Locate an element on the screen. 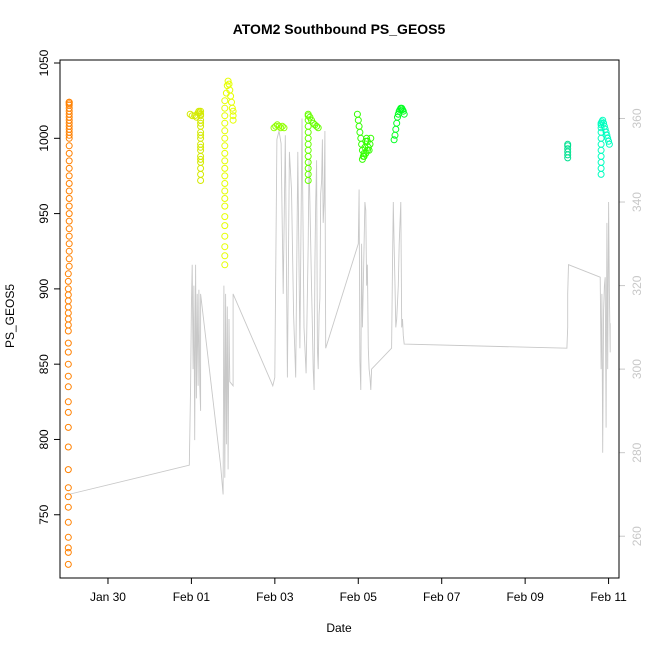  x-tick-label: Feb 07 is located at coordinates (442, 597).